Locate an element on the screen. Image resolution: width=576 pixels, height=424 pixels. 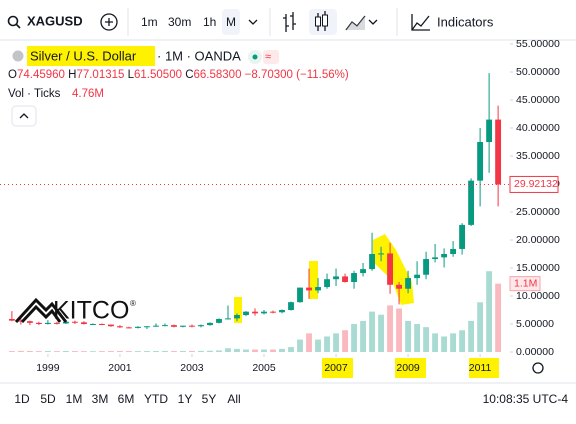
style-menu is located at coordinates (373, 22).